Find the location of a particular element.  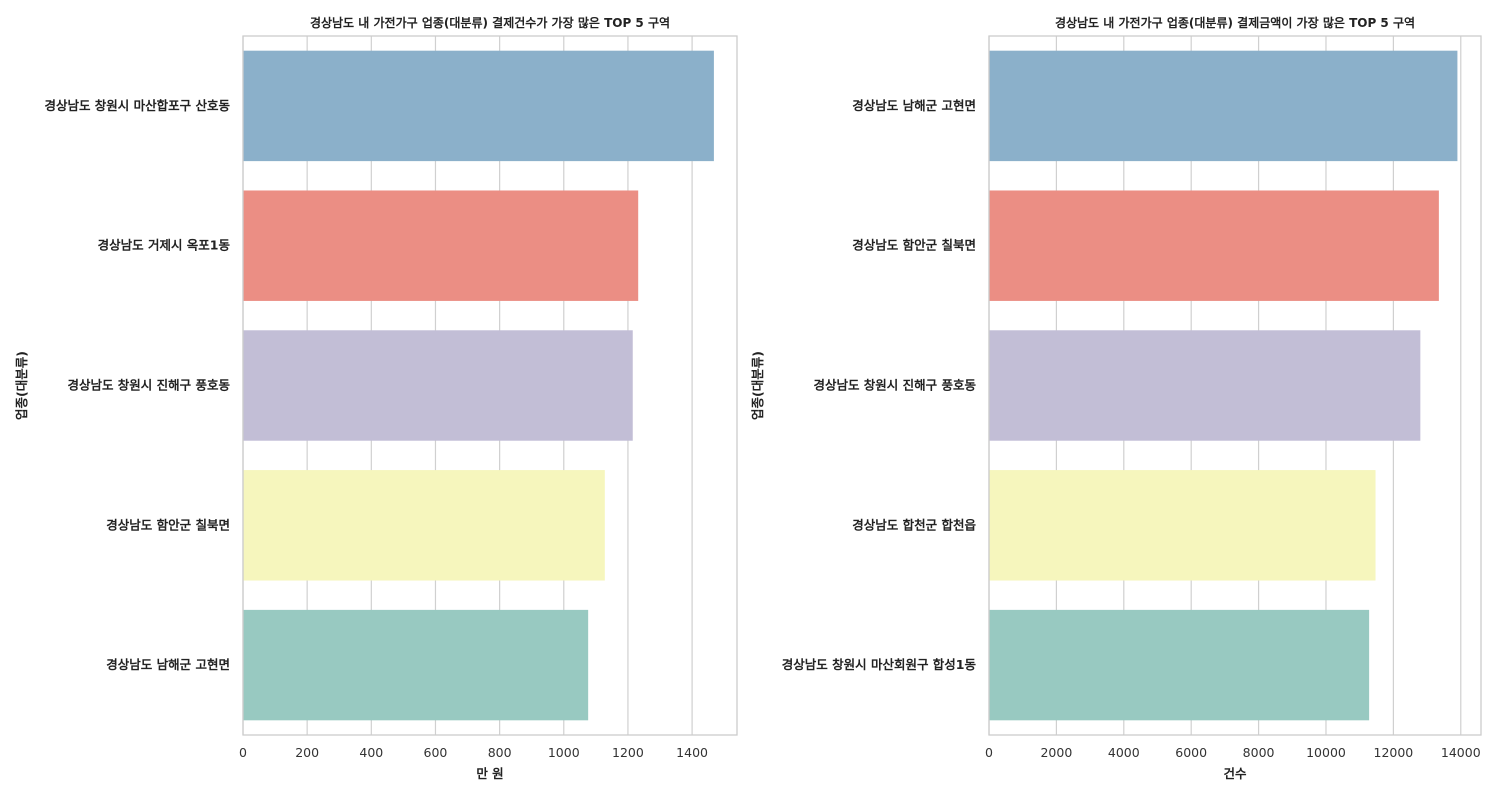

chart-title: 경상남도 내 가전가구 업종(대분류) 결제금액이 가장 많은 TOP 5 구역 is located at coordinates (1235, 22).